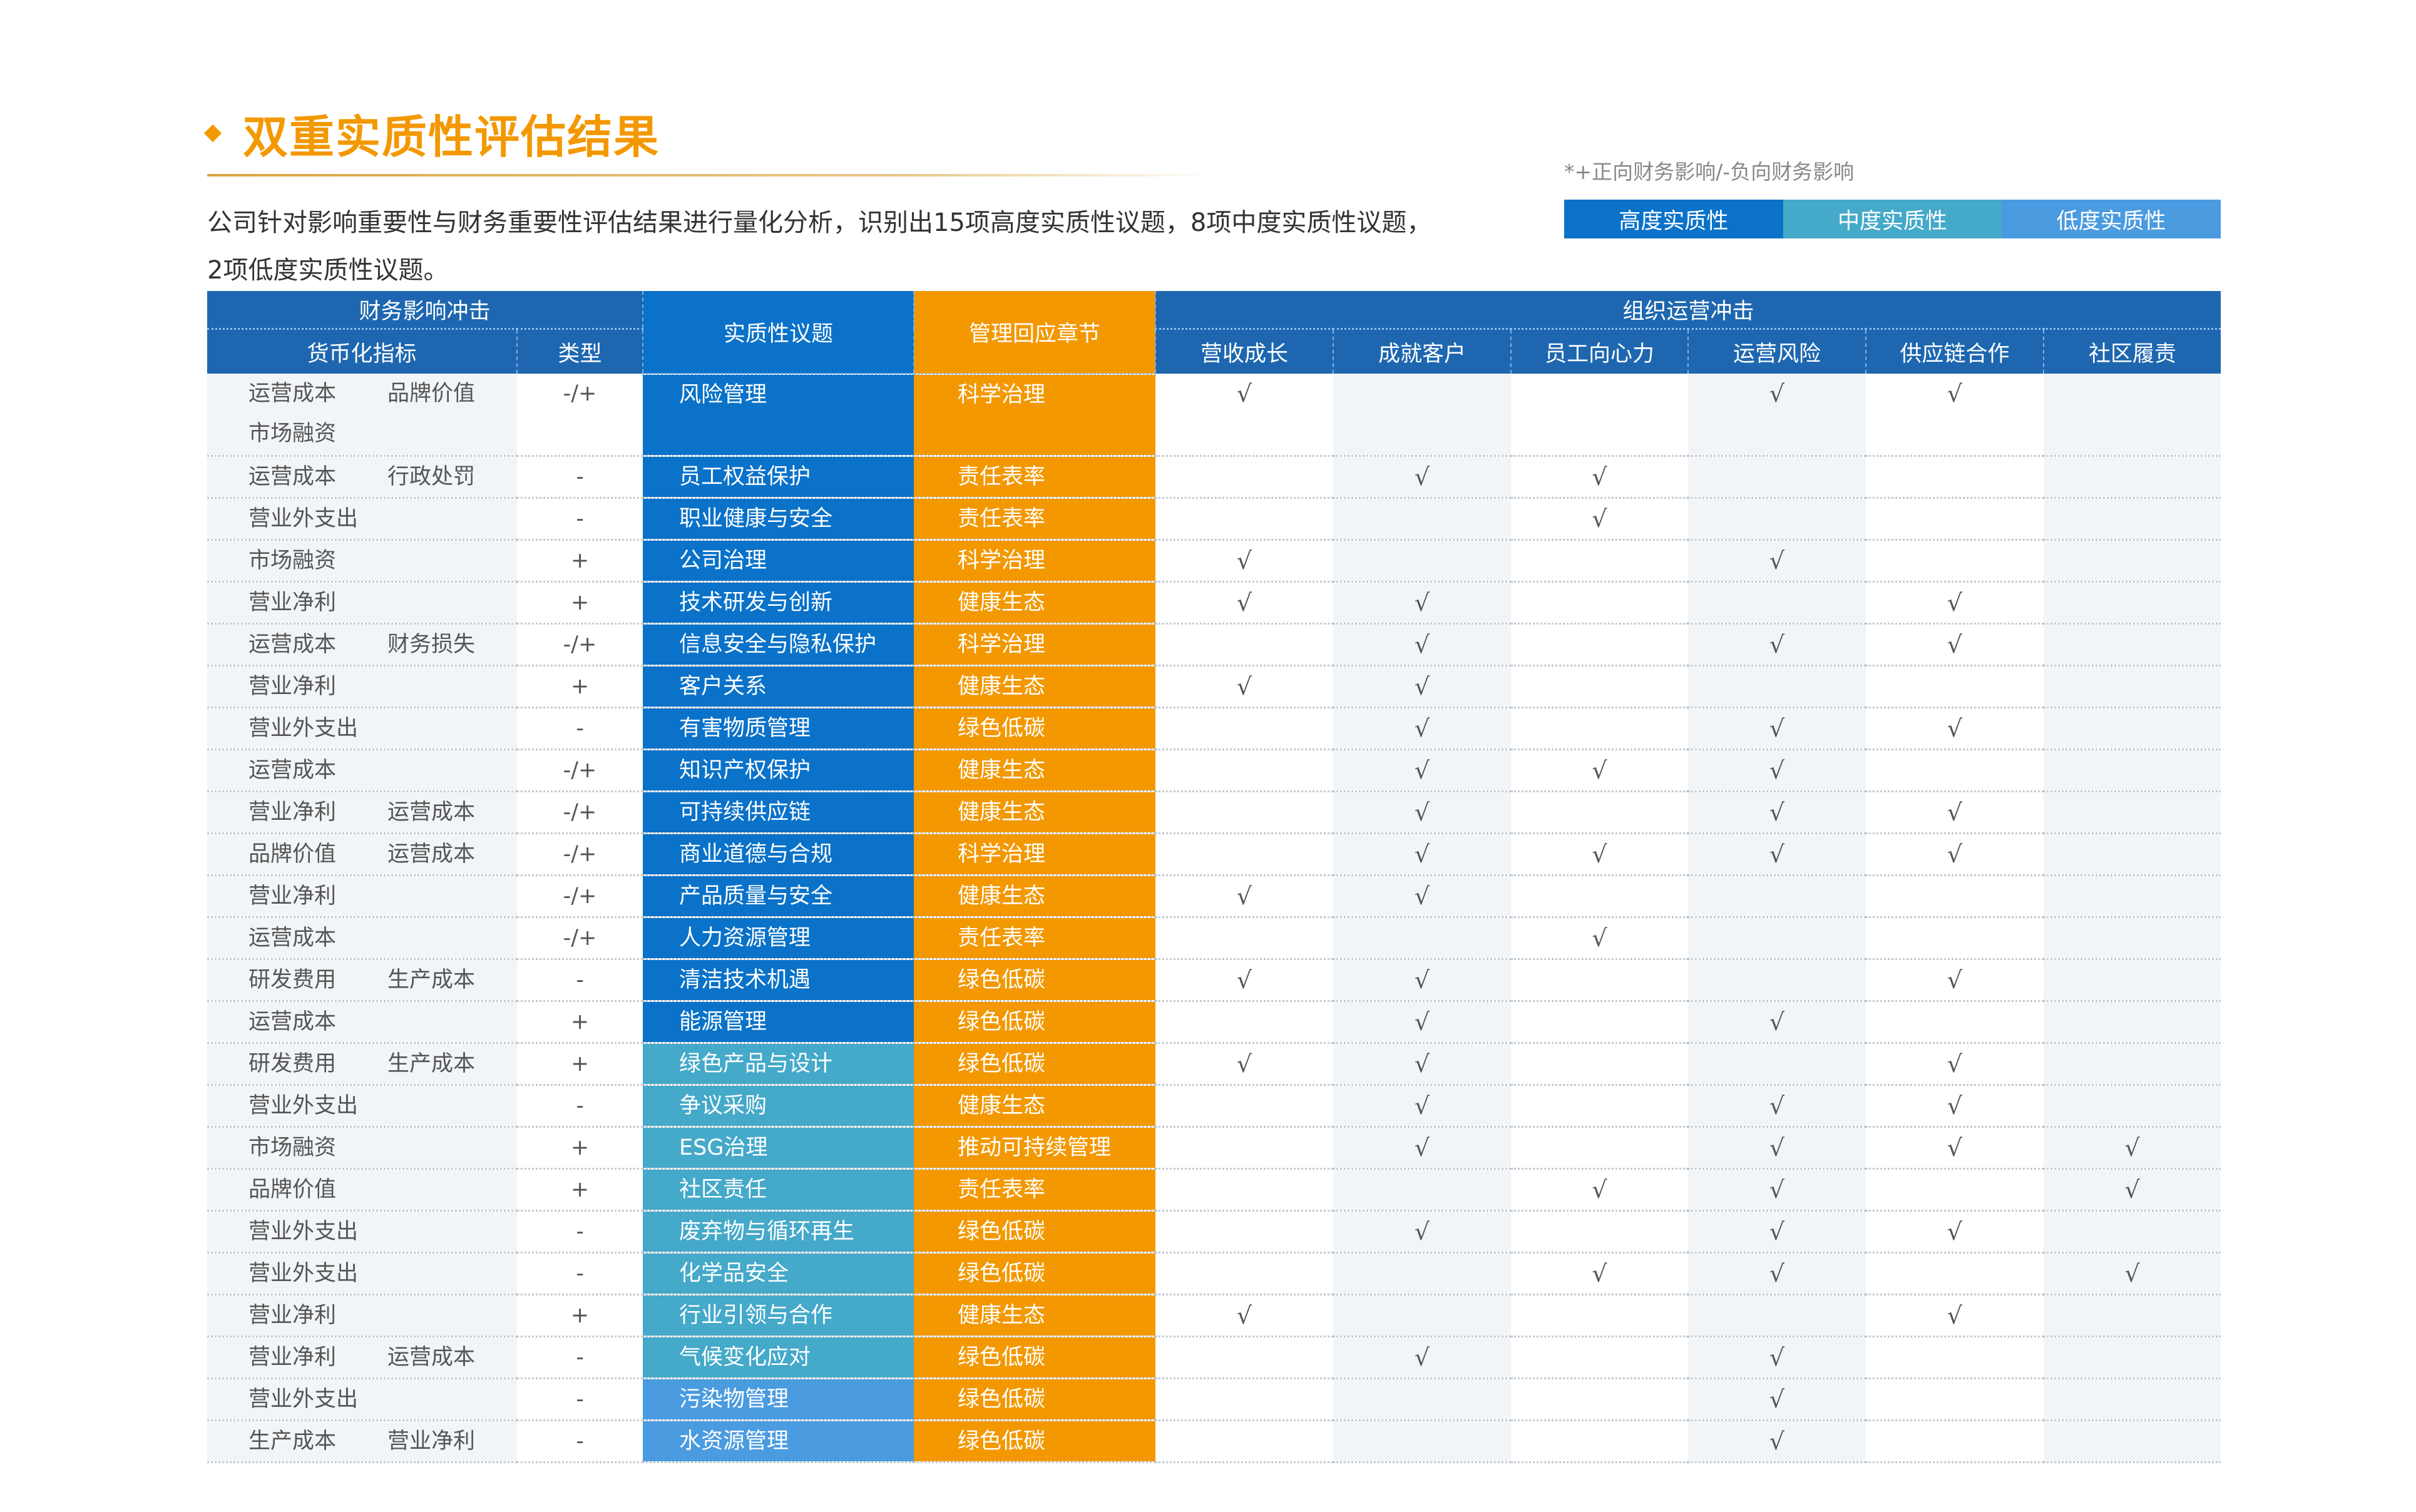 This screenshot has height=1512, width=2416. I want to click on material-issue-cell: ESG治理, so click(778, 1148).